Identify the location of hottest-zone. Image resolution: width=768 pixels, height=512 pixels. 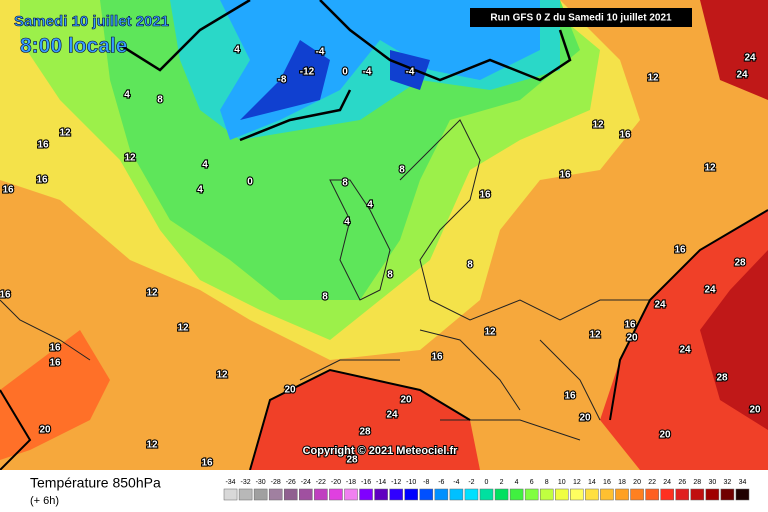
(734, 215).